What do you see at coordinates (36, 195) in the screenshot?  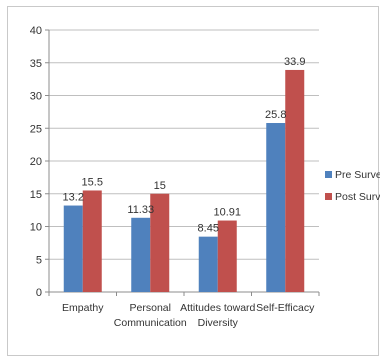 I see `y-tick-label: 15` at bounding box center [36, 195].